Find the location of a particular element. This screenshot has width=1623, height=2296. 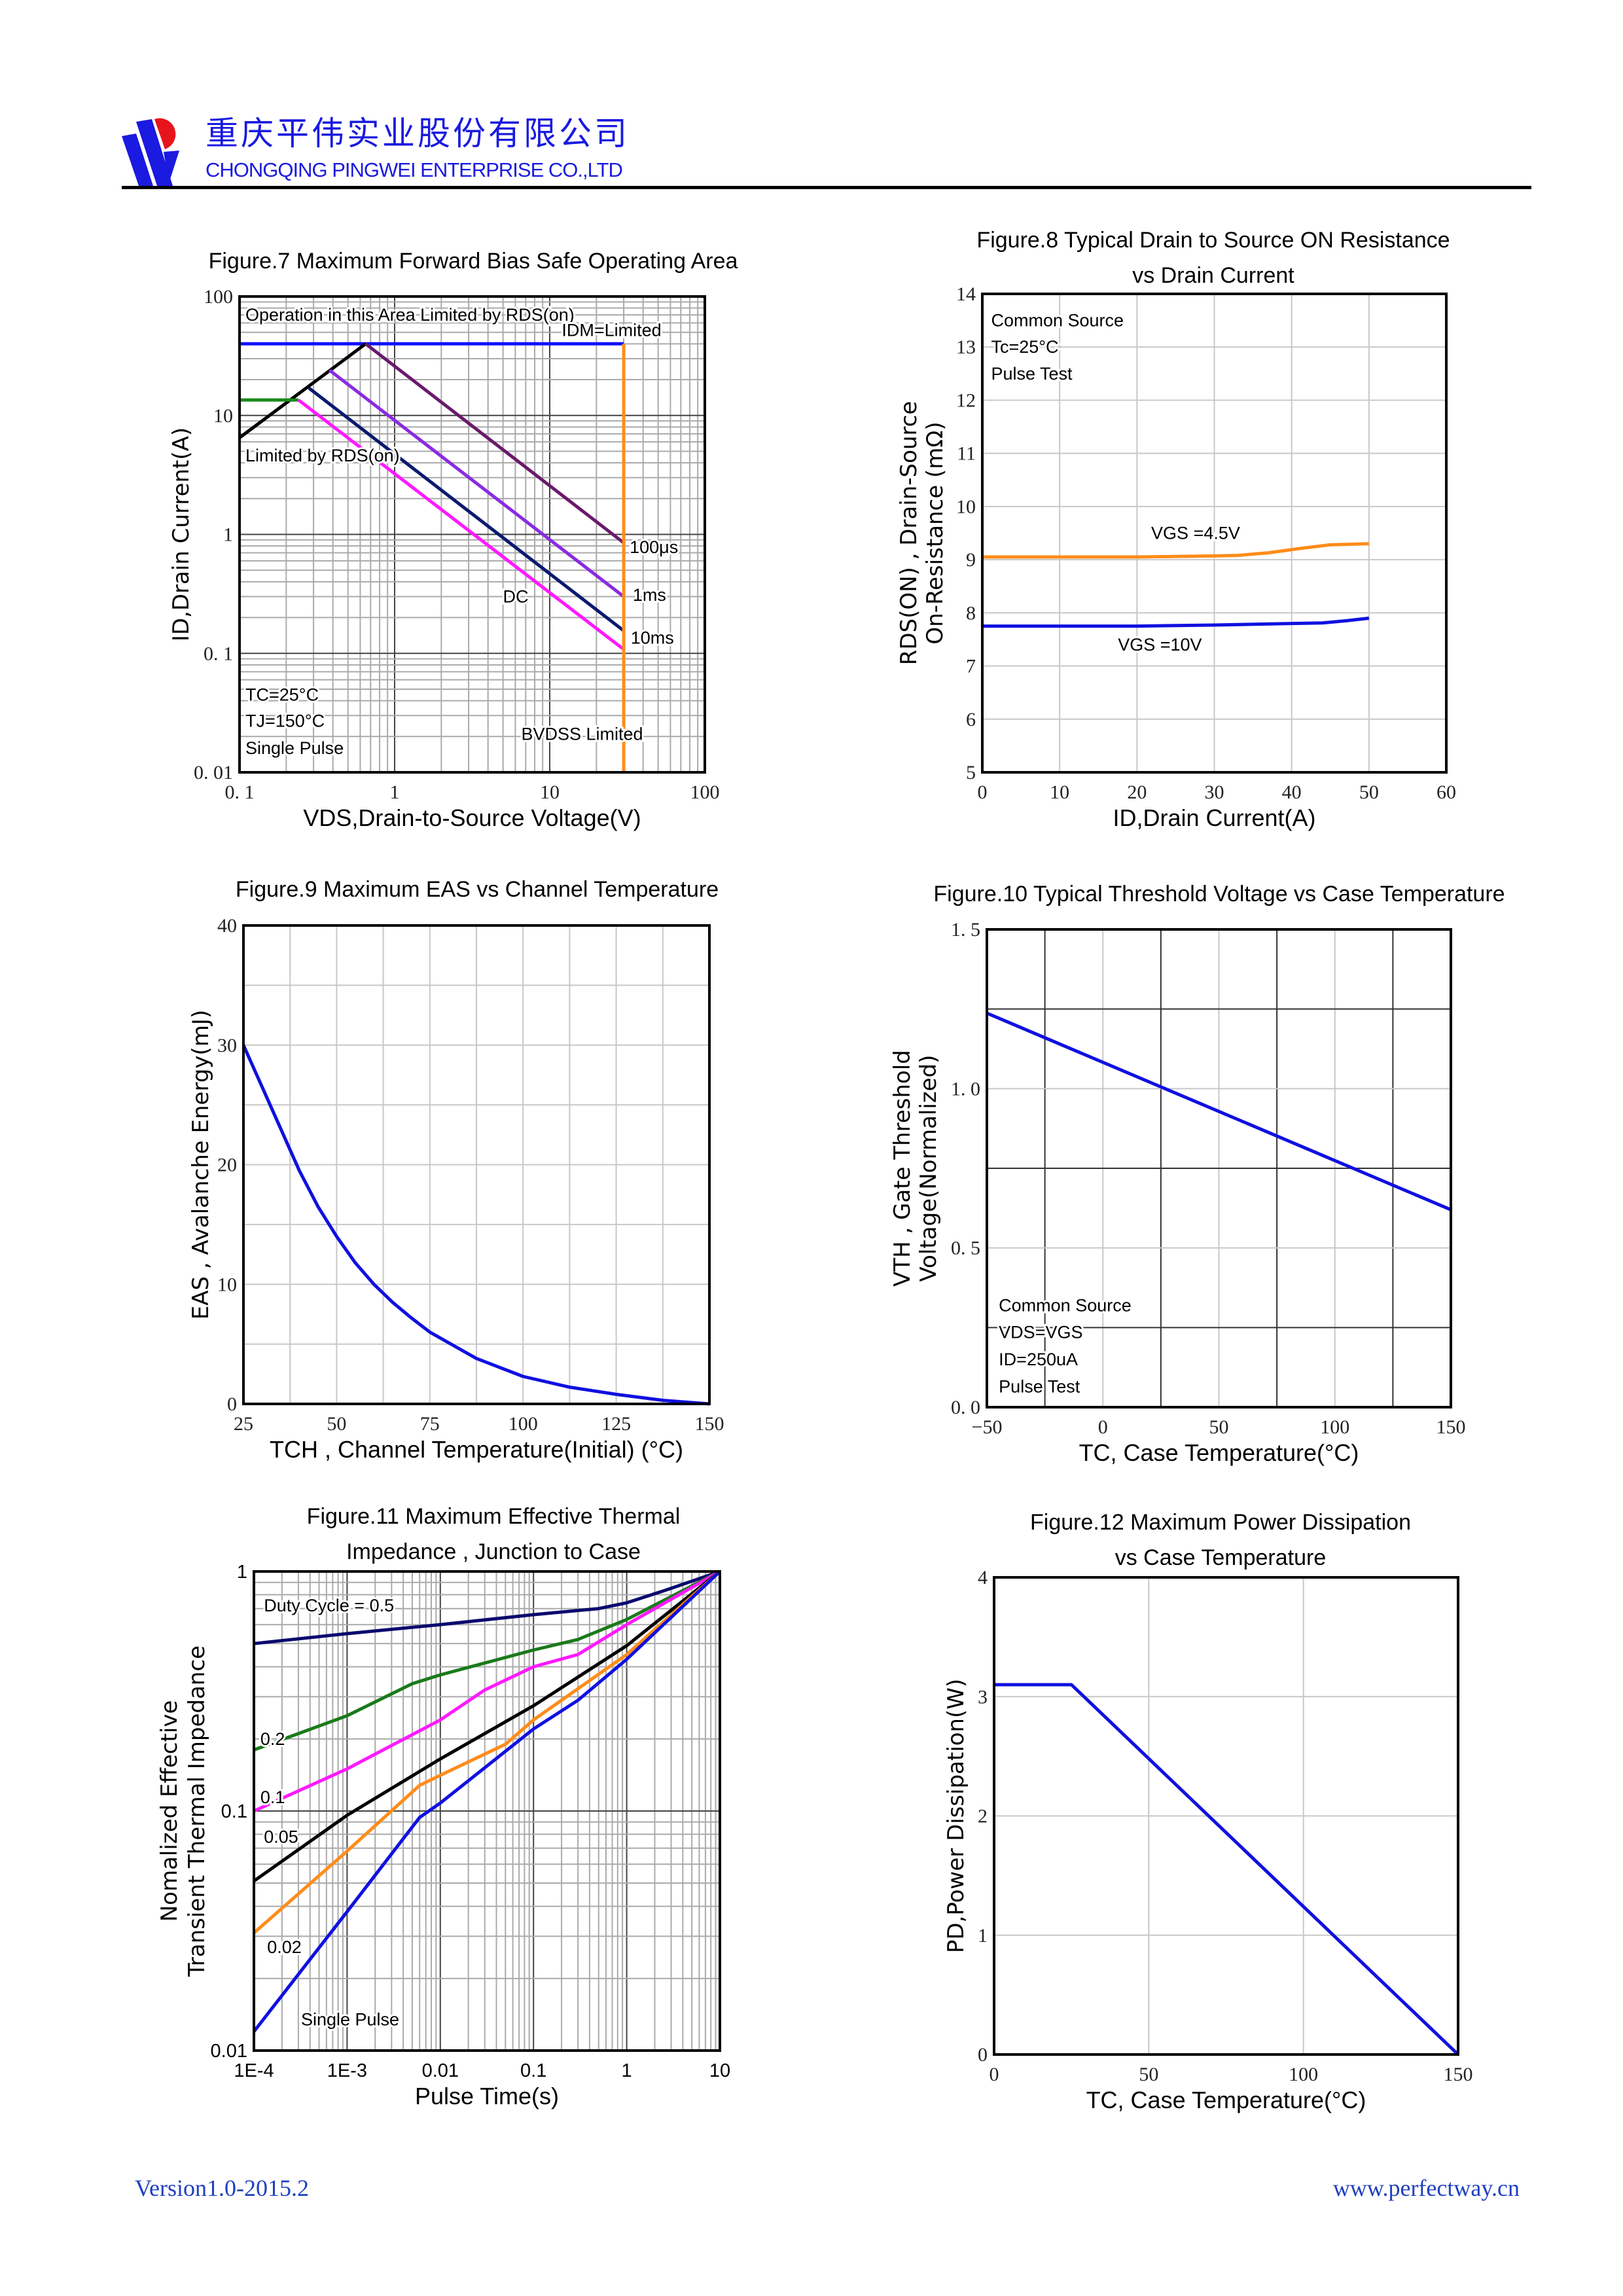

y-axis-label: Transient Thermal Impedance is located at coordinates (197, 1811).